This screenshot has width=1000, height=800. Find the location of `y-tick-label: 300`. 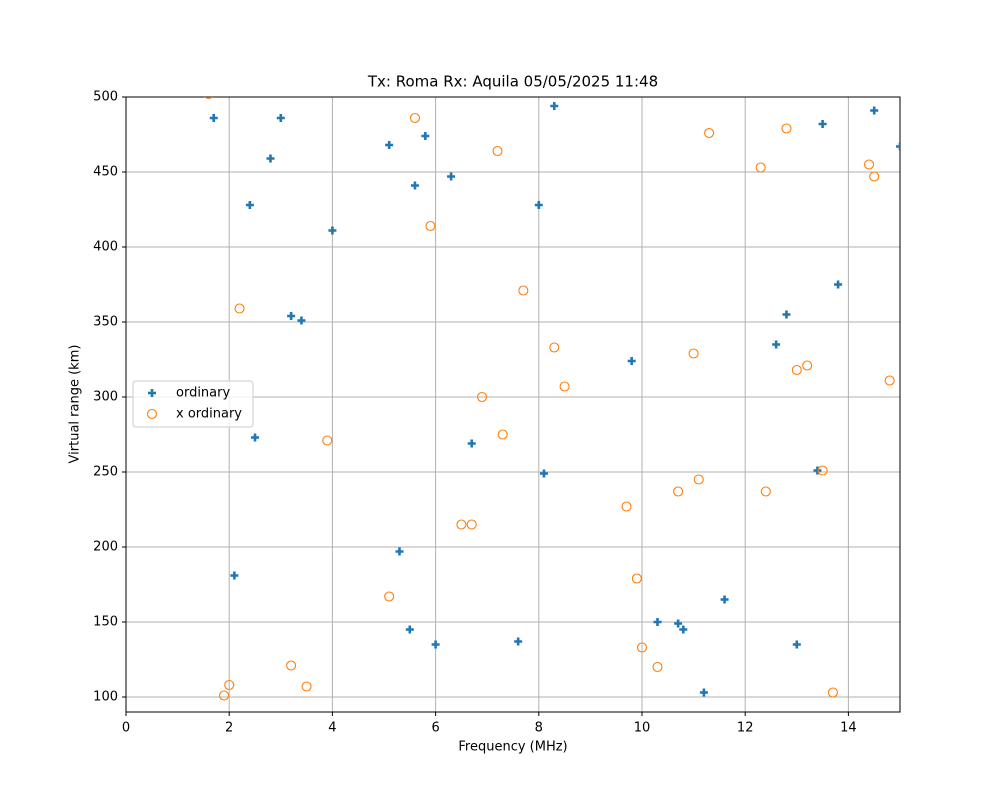

y-tick-label: 300 is located at coordinates (105, 397).